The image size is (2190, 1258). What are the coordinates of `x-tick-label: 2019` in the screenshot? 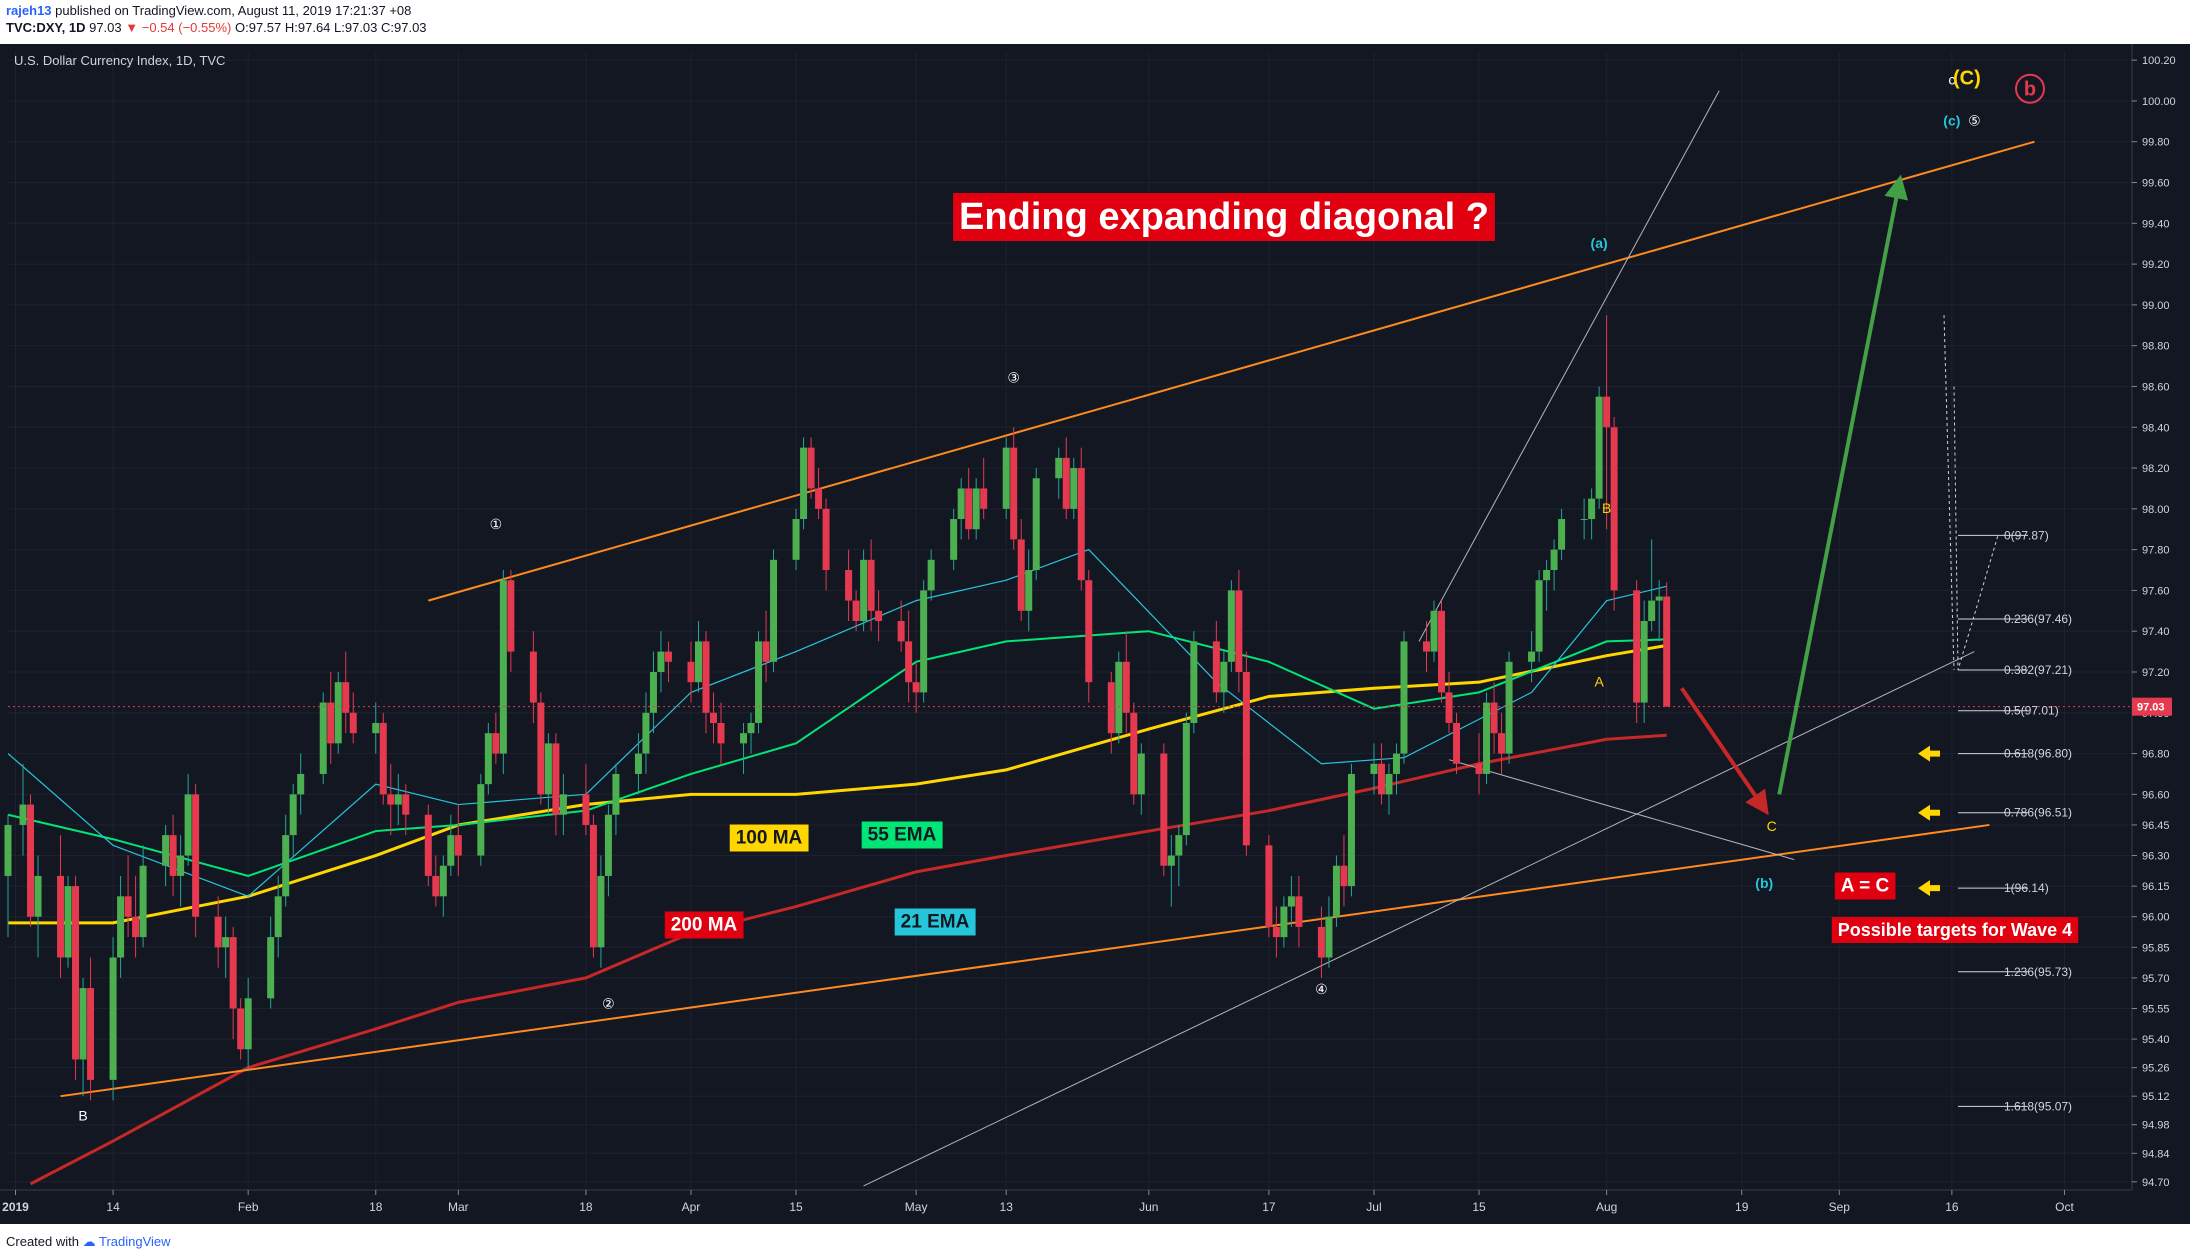 It's located at (15, 1207).